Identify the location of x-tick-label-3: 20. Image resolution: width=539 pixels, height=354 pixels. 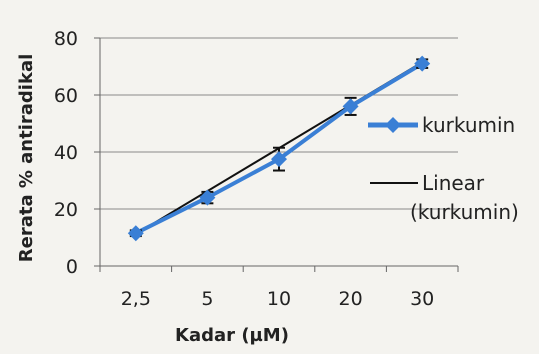
(351, 299).